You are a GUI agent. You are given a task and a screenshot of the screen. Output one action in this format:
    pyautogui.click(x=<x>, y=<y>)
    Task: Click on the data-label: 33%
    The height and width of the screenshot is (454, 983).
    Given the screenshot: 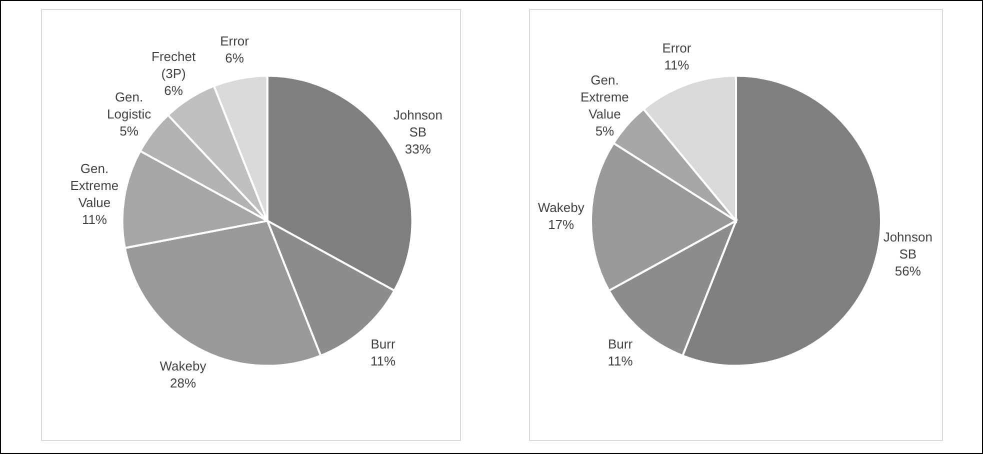 What is the action you would take?
    pyautogui.click(x=418, y=148)
    